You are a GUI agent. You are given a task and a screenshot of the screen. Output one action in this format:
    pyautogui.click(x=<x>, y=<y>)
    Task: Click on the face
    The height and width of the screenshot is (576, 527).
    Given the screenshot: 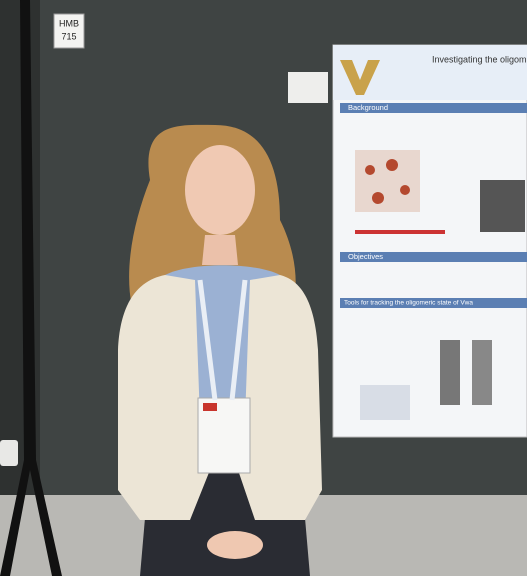 What is the action you would take?
    pyautogui.click(x=220, y=190)
    